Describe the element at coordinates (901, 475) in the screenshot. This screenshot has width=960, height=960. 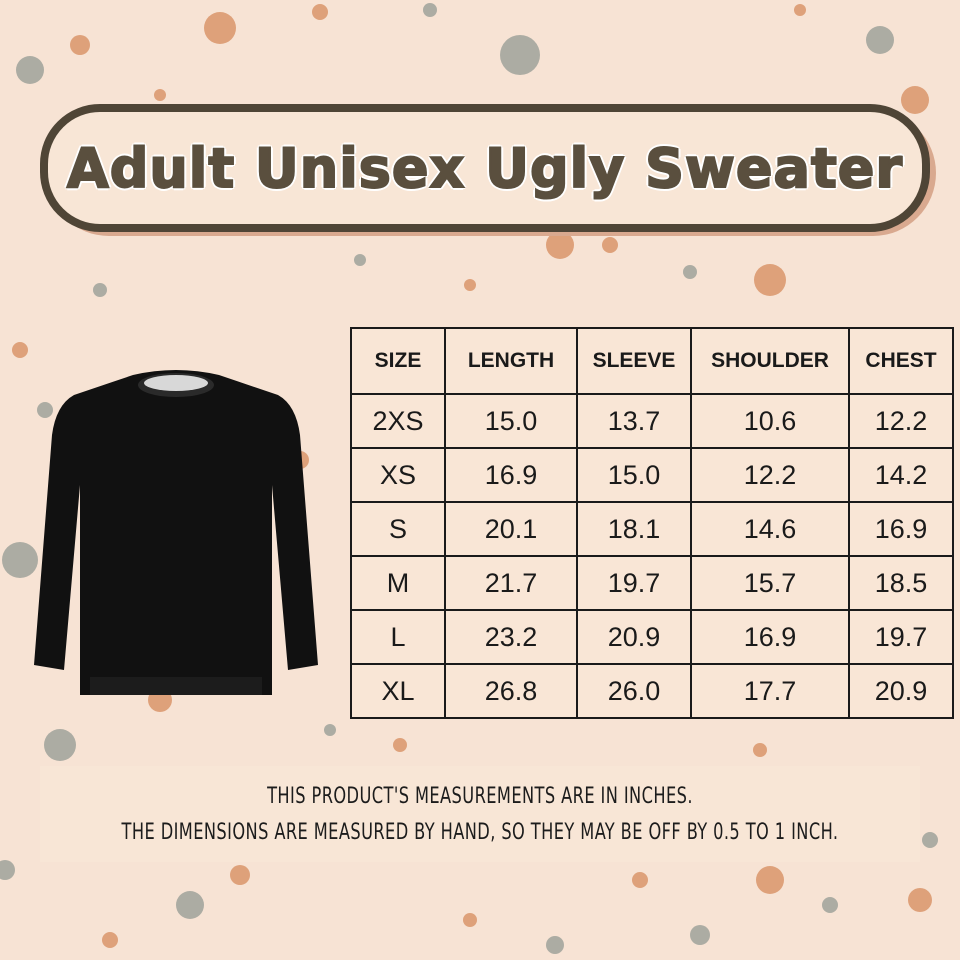
I see `measurement-cell: 14.2` at that location.